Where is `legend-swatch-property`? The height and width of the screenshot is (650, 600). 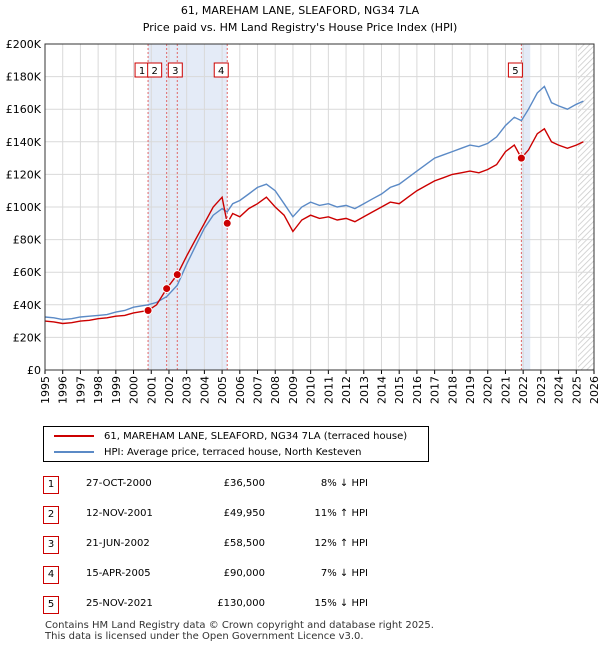
legend-swatch-property is located at coordinates (74, 436).